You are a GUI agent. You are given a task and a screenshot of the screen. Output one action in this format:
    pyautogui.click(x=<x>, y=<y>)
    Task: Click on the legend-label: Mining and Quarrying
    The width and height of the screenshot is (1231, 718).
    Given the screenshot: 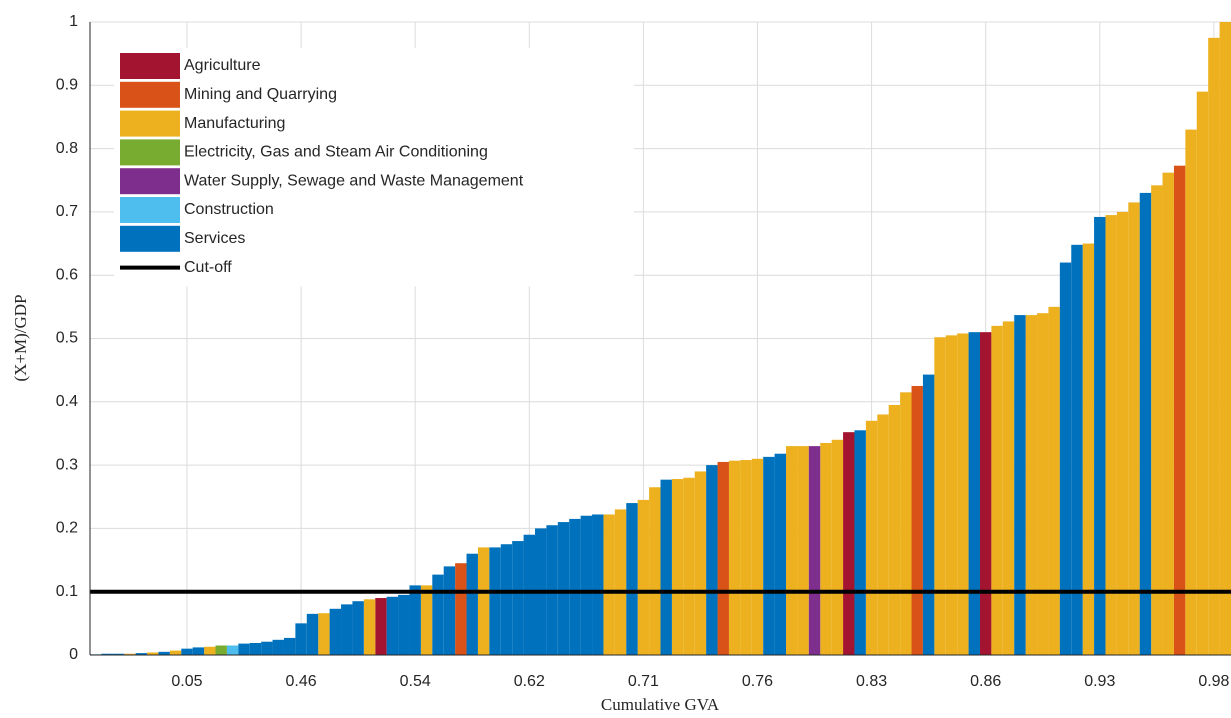 What is the action you would take?
    pyautogui.click(x=260, y=94)
    